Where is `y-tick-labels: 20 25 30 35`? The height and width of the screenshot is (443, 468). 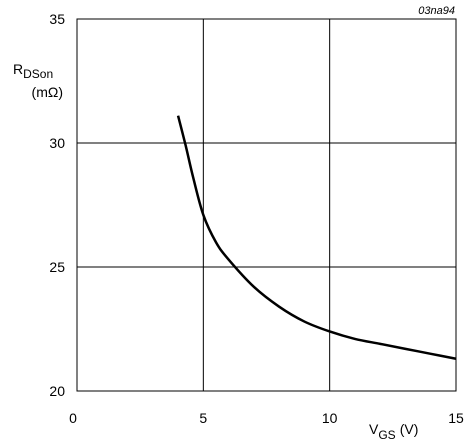 y-tick-labels: 20 25 30 35 is located at coordinates (57, 205).